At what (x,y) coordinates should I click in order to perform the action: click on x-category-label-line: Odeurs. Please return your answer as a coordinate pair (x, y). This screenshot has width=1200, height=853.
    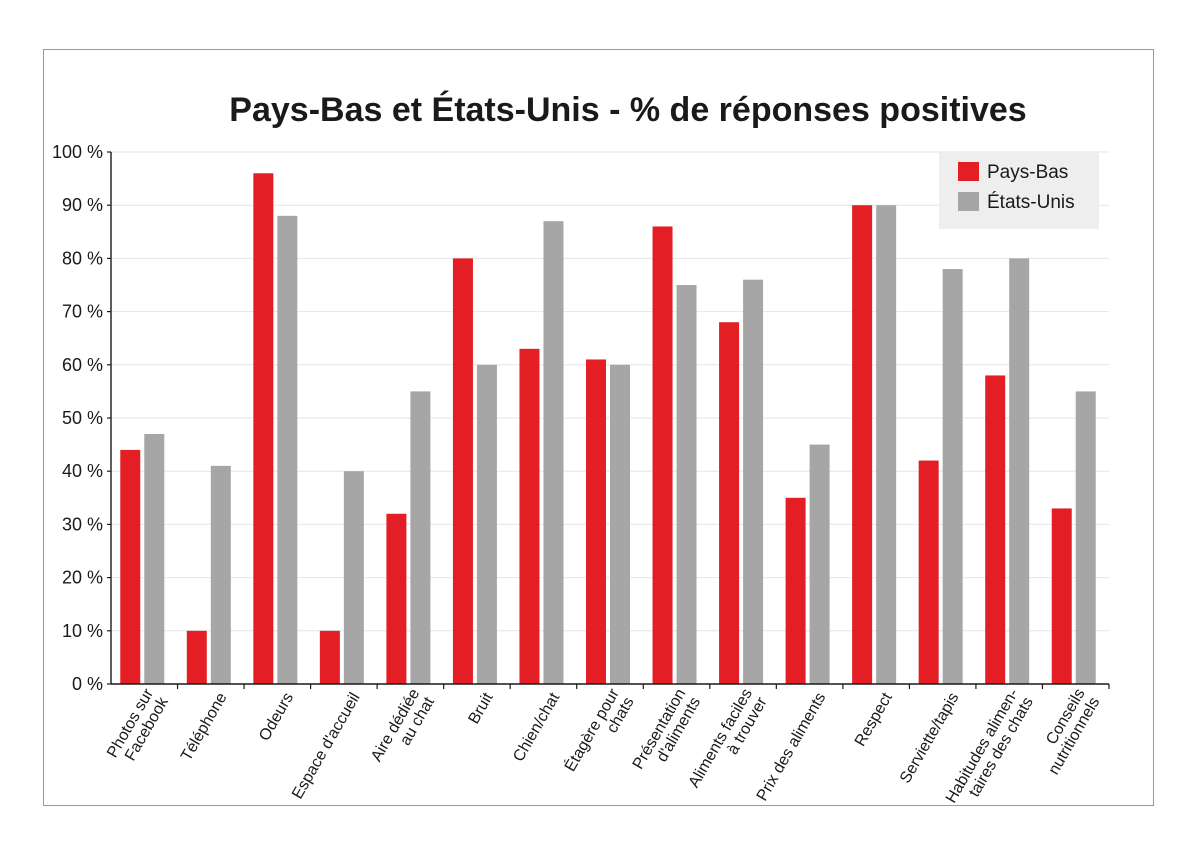
    Looking at the image, I should click on (276, 717).